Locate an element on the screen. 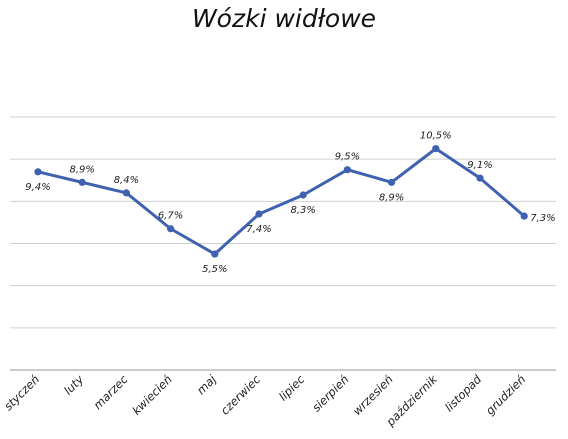 The width and height of the screenshot is (568, 439). x-tick-label: marzec is located at coordinates (111, 392).